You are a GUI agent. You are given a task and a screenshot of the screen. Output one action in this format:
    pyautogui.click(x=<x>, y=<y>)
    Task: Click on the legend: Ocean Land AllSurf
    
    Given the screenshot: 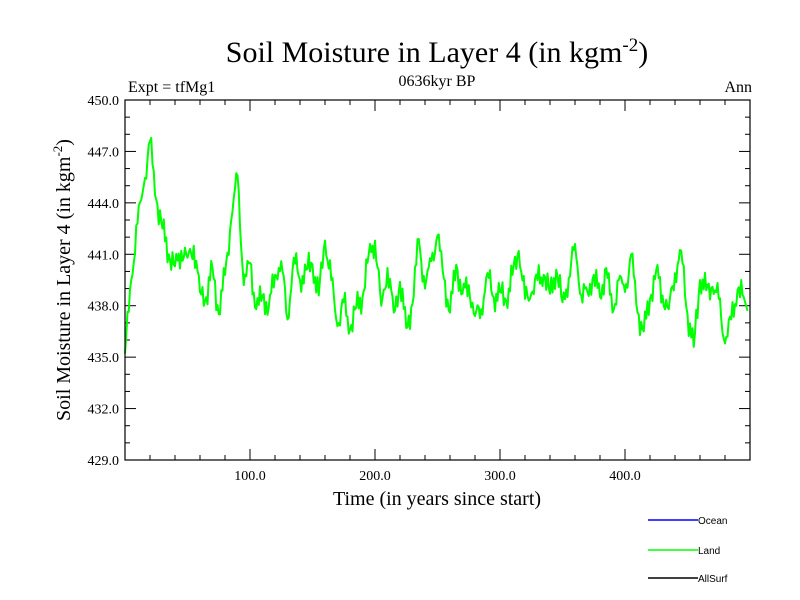 What is the action you would take?
    pyautogui.click(x=688, y=550)
    